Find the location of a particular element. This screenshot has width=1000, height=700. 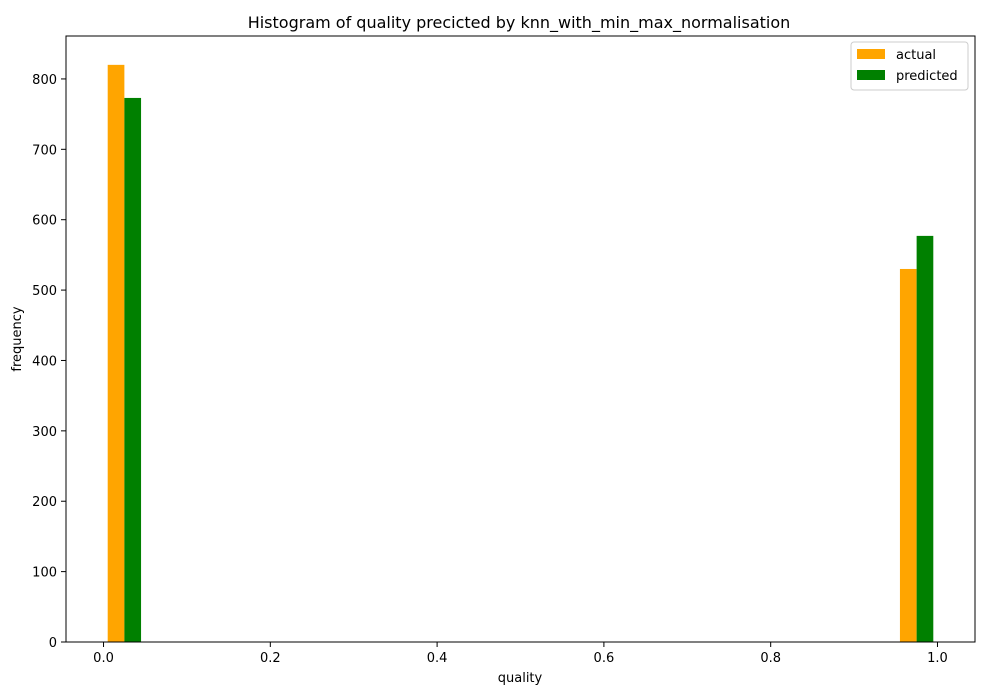

x-tick-label: 0.6 is located at coordinates (604, 658).